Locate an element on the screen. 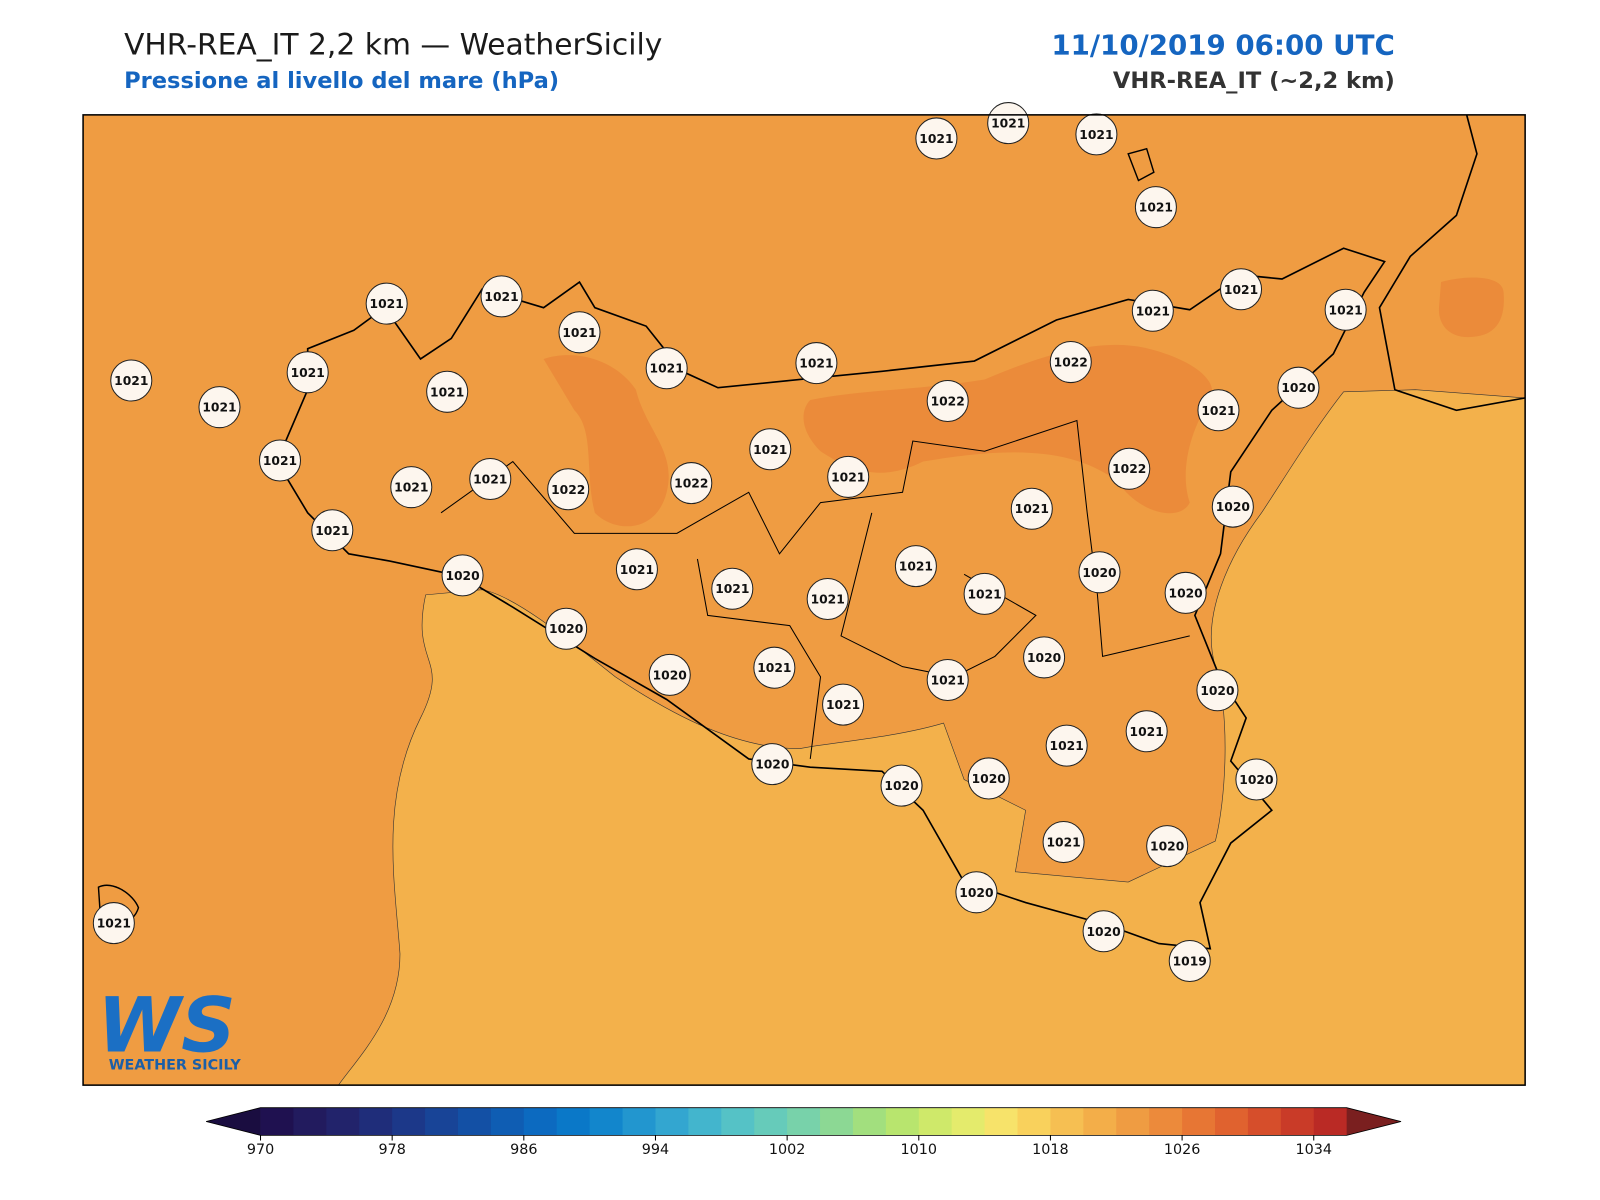 This screenshot has height=1200, width=1600. colorbar-tick-label: 1010 is located at coordinates (919, 1150).